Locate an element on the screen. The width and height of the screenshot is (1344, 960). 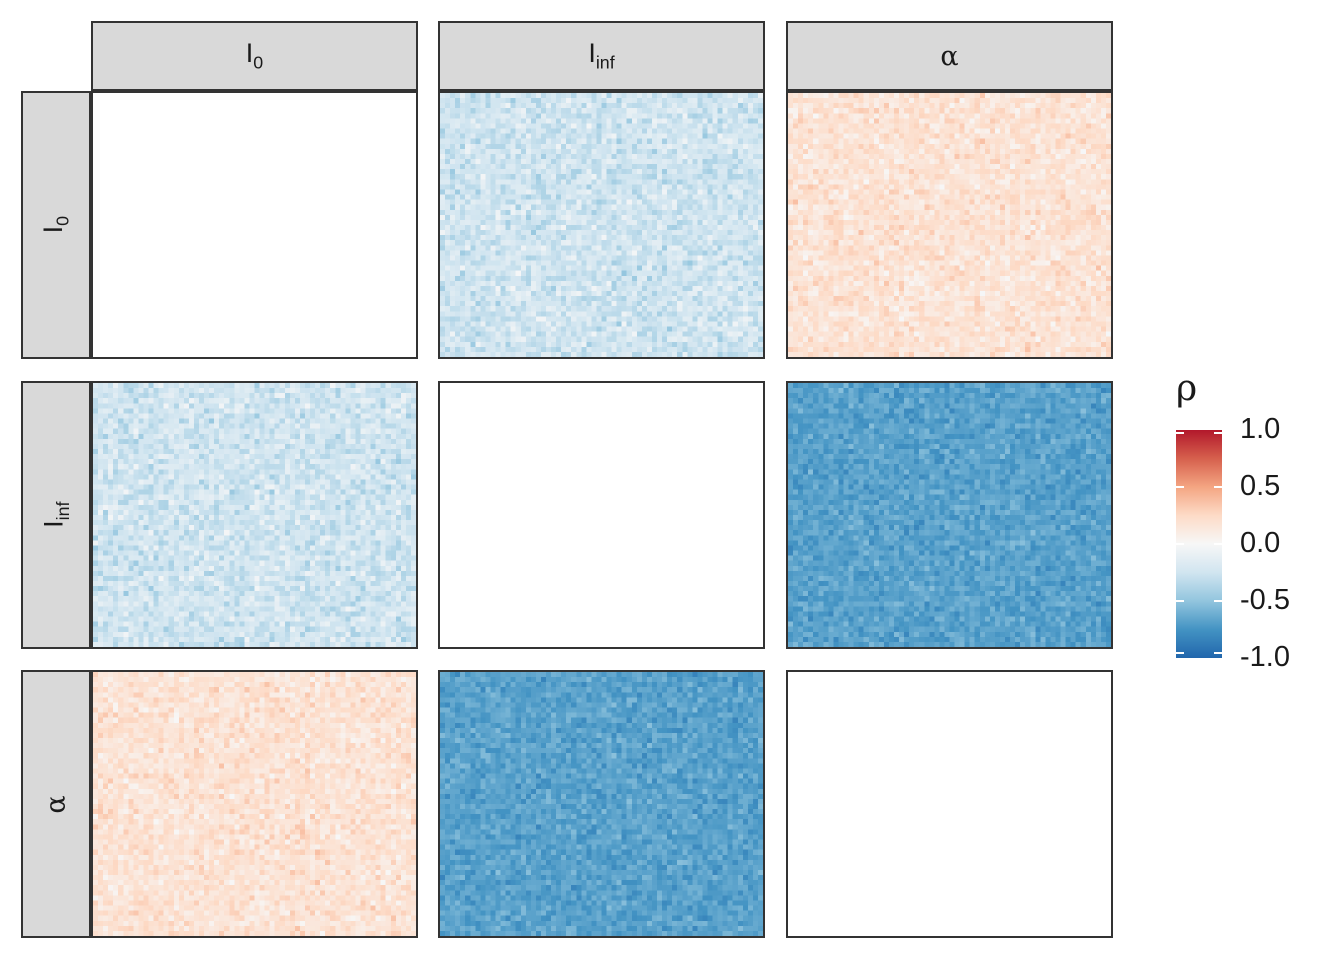
legend-title: ρ is located at coordinates (1187, 388).